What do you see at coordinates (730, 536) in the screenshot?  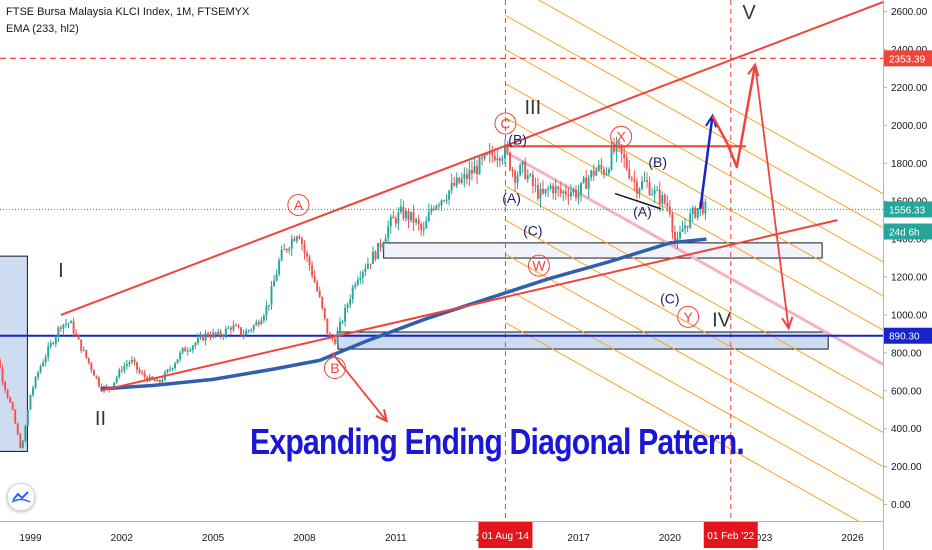 I see `x-highlight-label: 01 Feb '22` at bounding box center [730, 536].